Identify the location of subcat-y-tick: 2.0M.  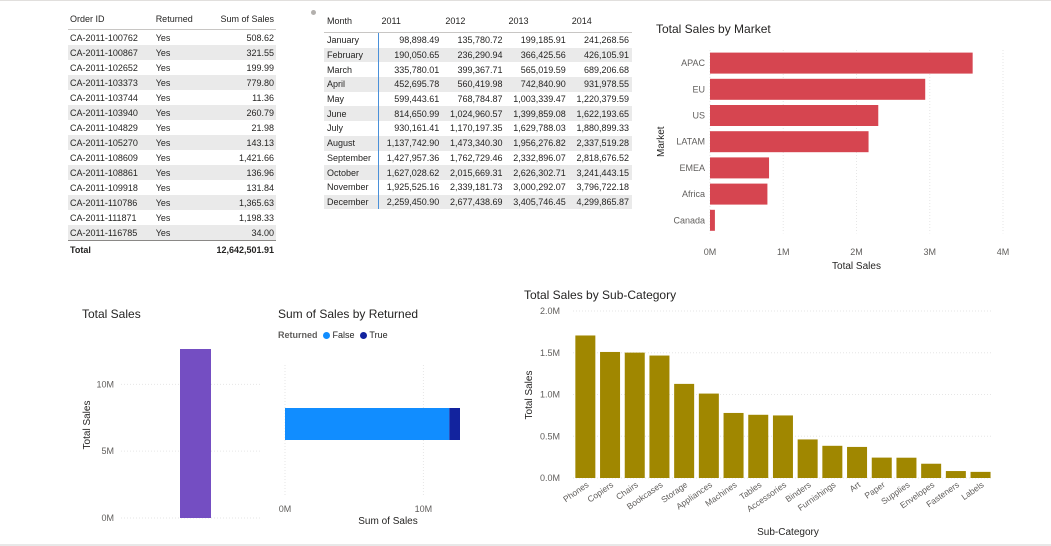
(550, 311).